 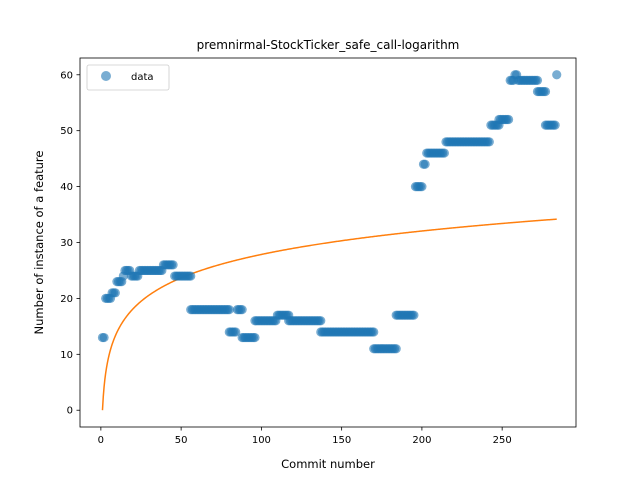 What do you see at coordinates (66, 355) in the screenshot?
I see `y-tick-label: 10` at bounding box center [66, 355].